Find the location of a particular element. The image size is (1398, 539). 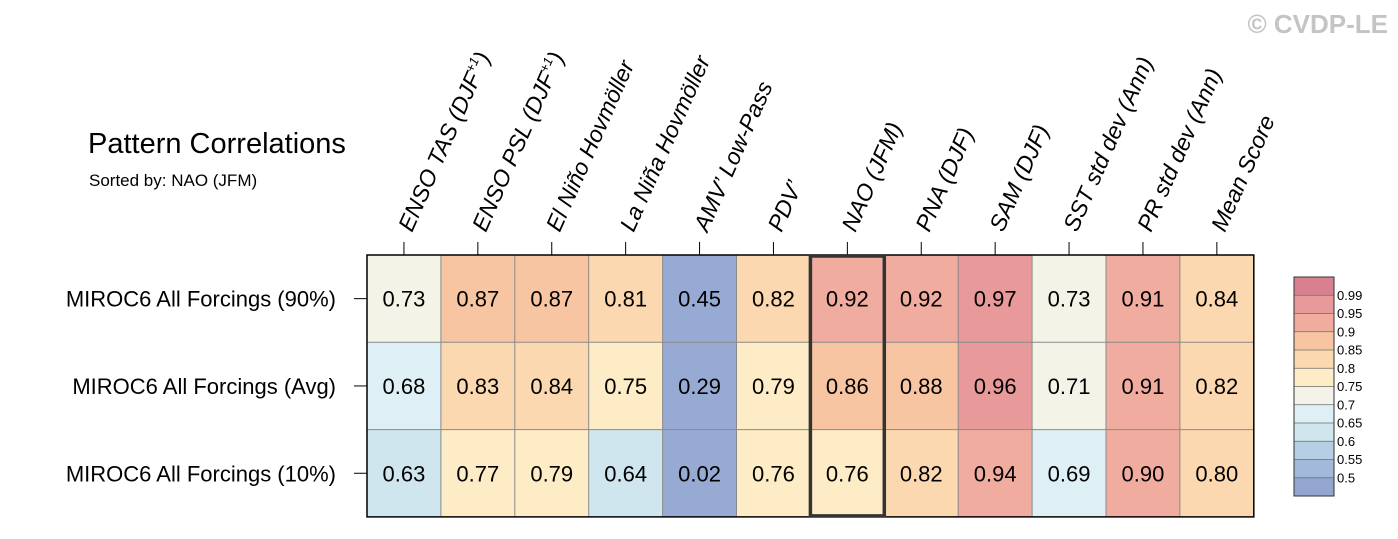

cell-value-label: 0.88 is located at coordinates (921, 386).